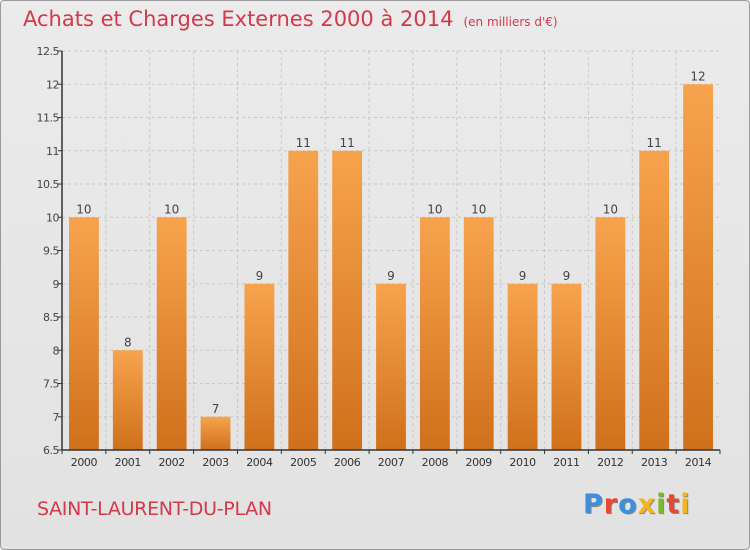 Image resolution: width=750 pixels, height=550 pixels. Describe the element at coordinates (391, 462) in the screenshot. I see `x-tick-label: 2007` at that location.